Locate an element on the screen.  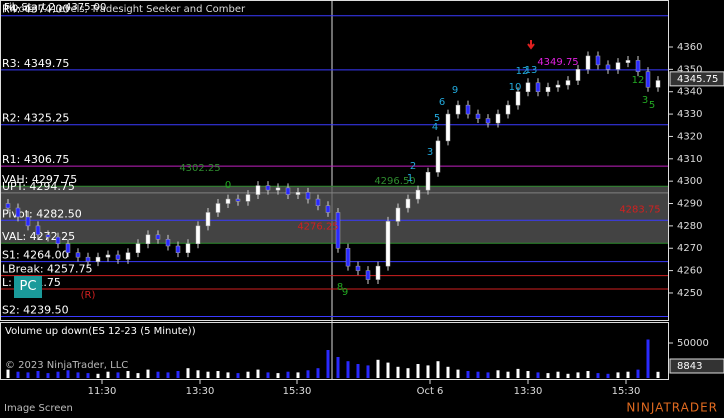
x-tick-label: Oct 6 is located at coordinates (430, 391).